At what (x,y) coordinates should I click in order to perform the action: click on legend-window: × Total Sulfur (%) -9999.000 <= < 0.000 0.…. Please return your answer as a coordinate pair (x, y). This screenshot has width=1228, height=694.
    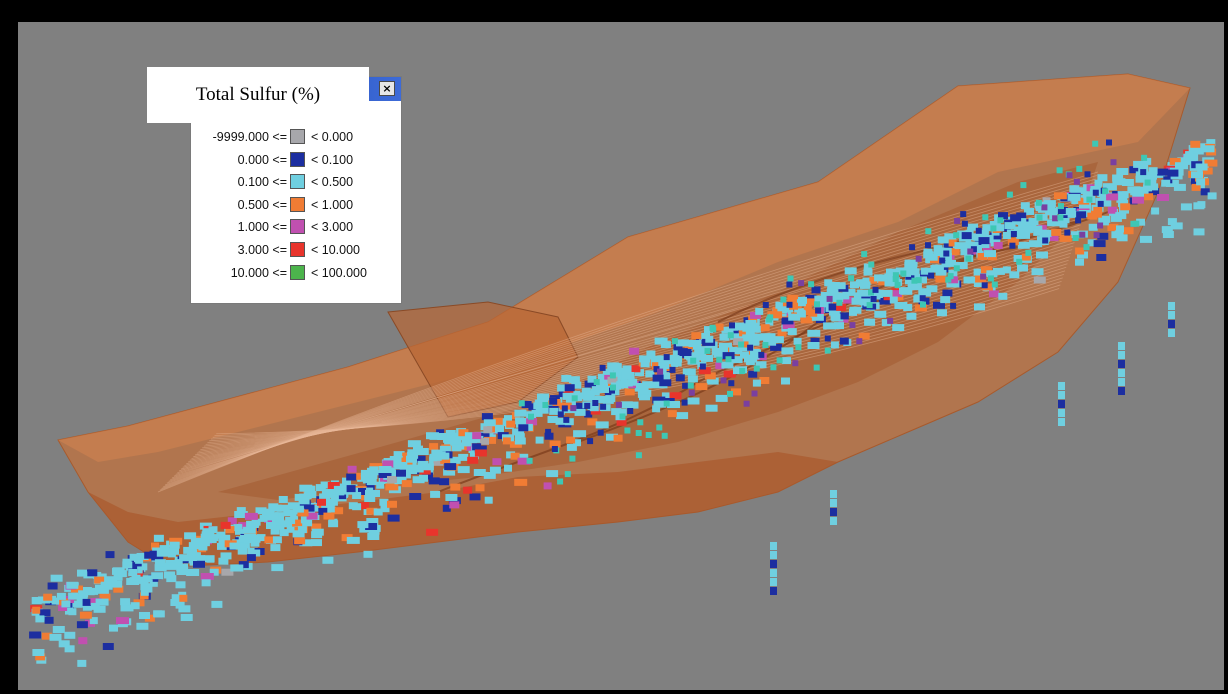
    Looking at the image, I should click on (274, 185).